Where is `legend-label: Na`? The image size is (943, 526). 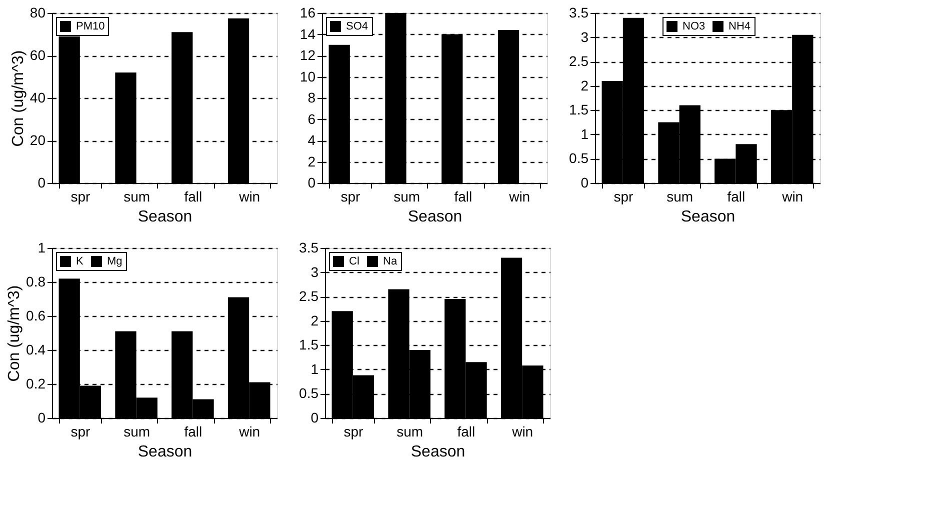
legend-label: Na is located at coordinates (390, 262).